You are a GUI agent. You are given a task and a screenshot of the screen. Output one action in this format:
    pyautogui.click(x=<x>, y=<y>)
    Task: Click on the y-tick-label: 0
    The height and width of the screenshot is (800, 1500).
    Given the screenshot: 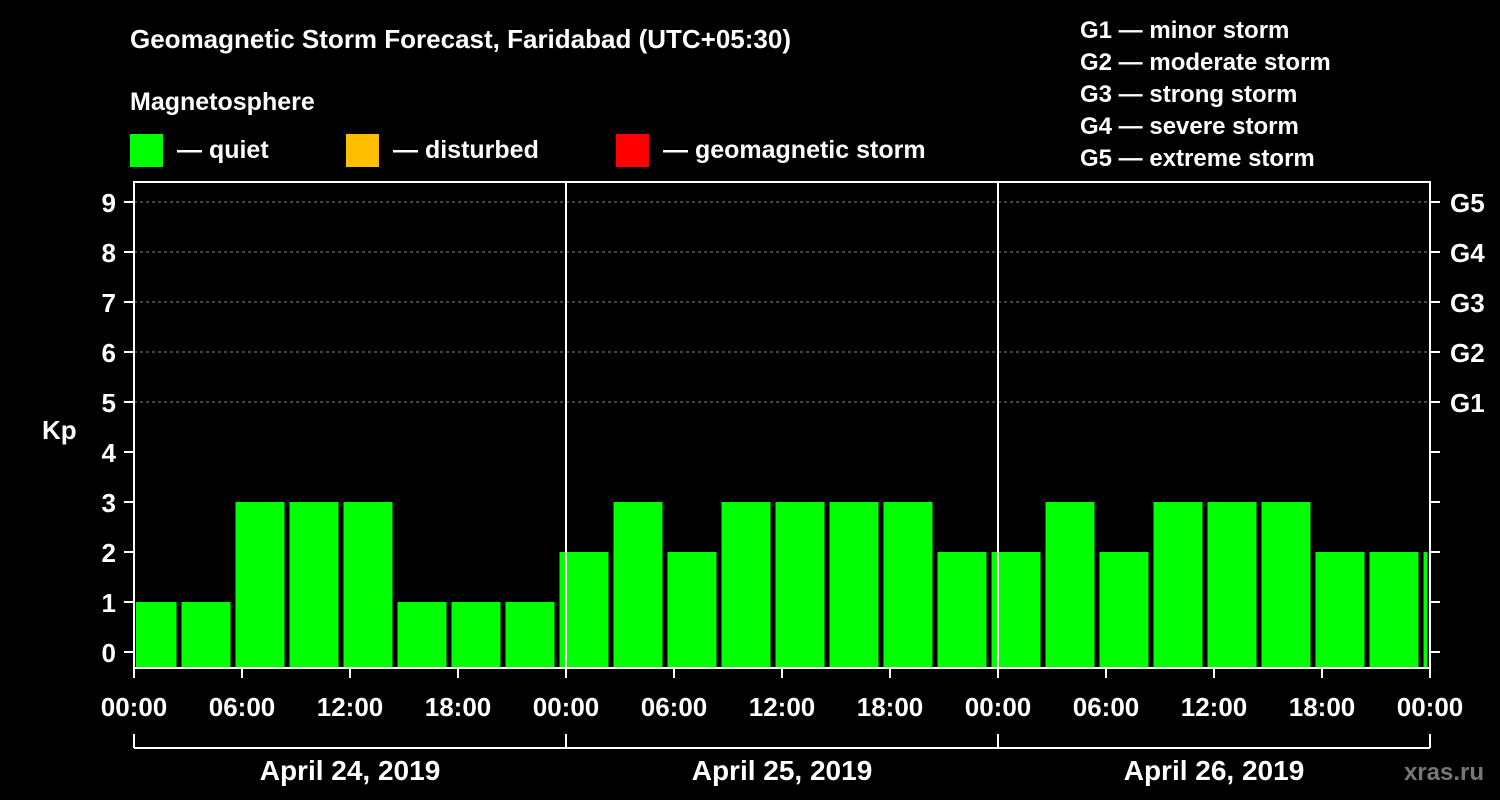 What is the action you would take?
    pyautogui.click(x=109, y=653)
    